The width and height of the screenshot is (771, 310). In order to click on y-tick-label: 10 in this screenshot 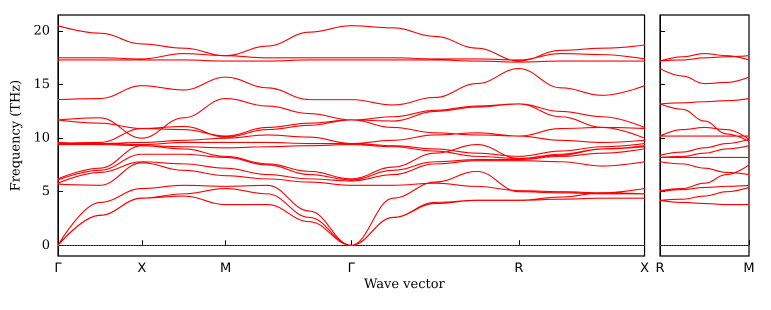, I will do `click(41, 138)`.